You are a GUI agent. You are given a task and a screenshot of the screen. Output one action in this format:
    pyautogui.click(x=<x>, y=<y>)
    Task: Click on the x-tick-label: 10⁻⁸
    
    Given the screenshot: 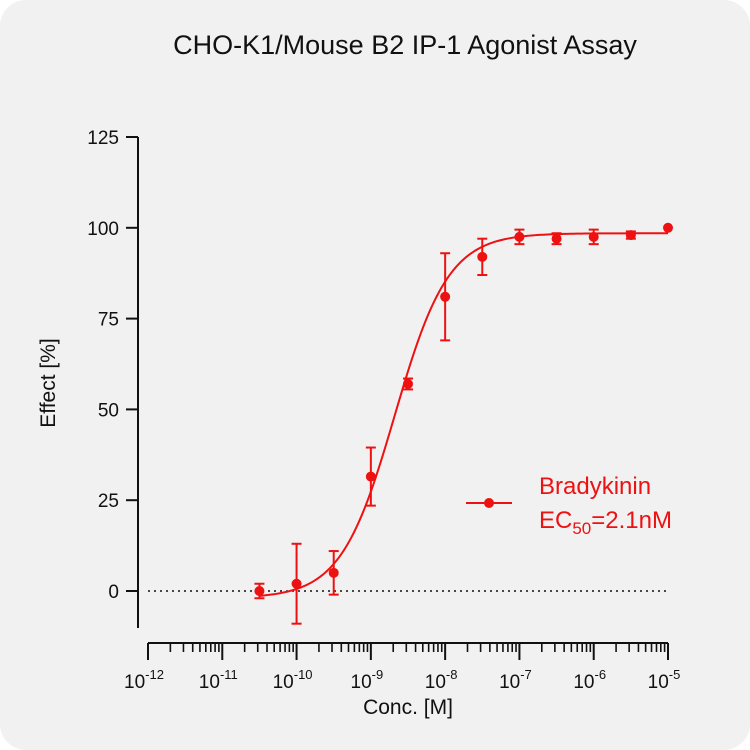 What is the action you would take?
    pyautogui.click(x=441, y=680)
    